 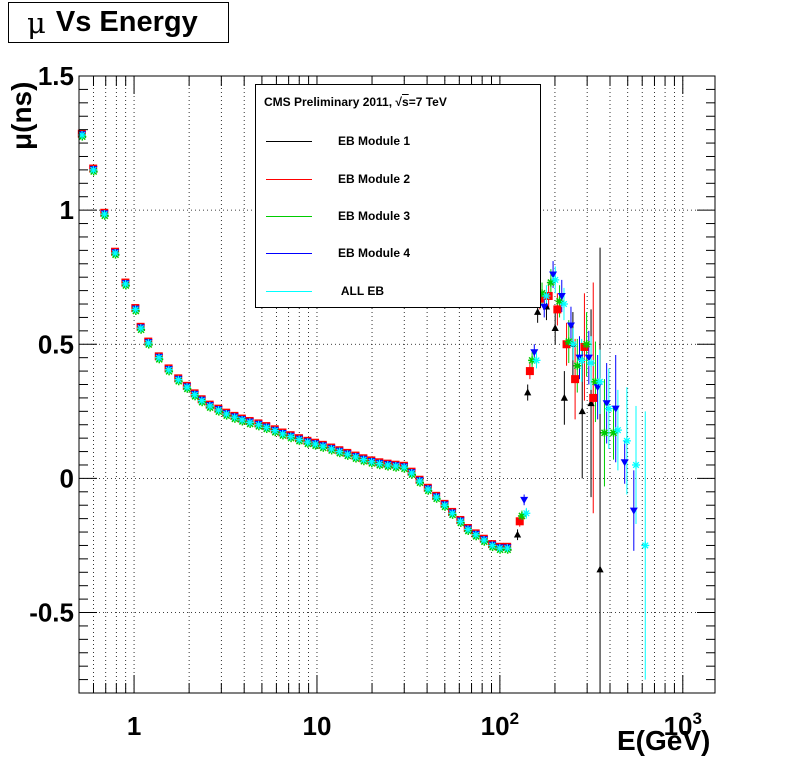 I want to click on x-axis-label: E(GeV), so click(x=664, y=740).